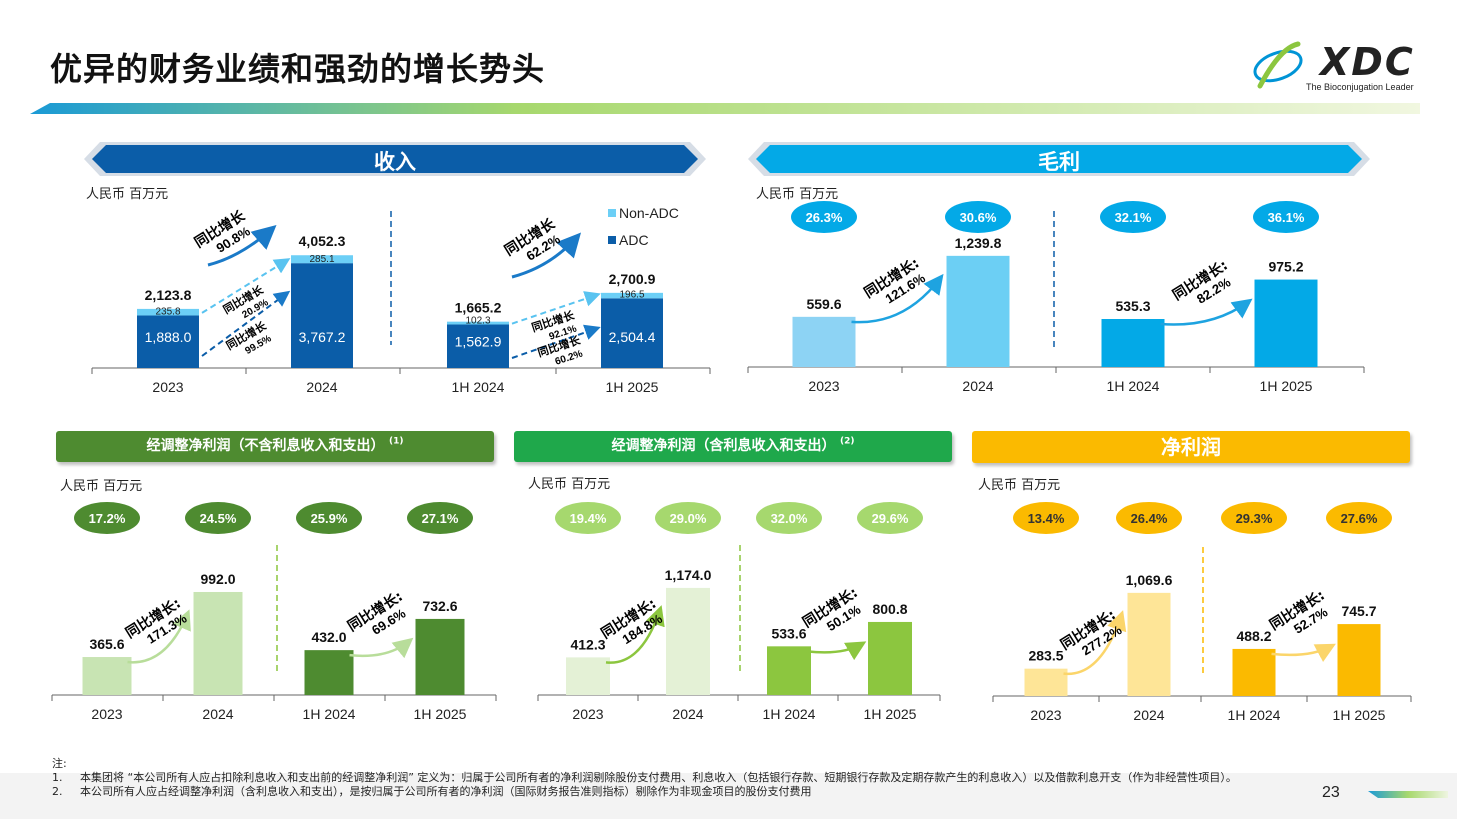 The height and width of the screenshot is (819, 1457). What do you see at coordinates (1408, 794) in the screenshot?
I see `footer-ribbon` at bounding box center [1408, 794].